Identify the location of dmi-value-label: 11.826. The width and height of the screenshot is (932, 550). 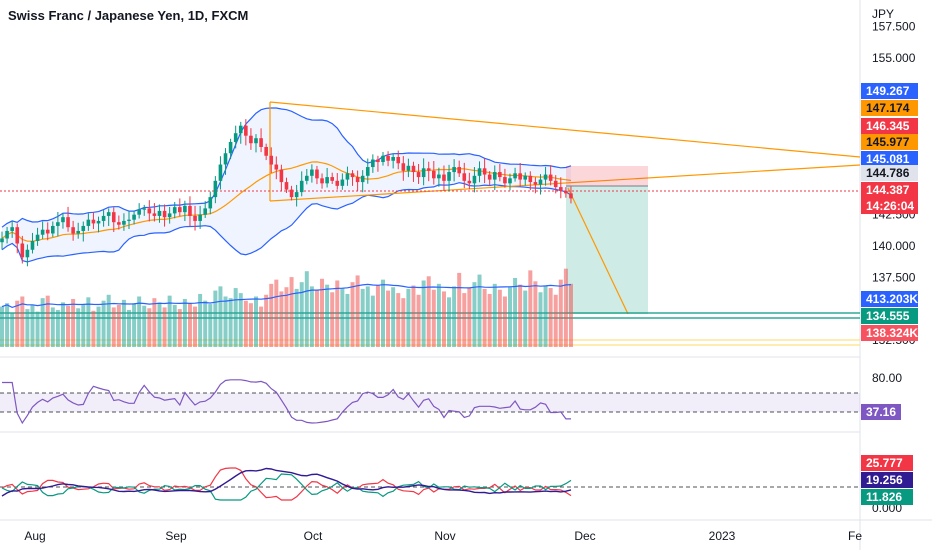
(884, 497).